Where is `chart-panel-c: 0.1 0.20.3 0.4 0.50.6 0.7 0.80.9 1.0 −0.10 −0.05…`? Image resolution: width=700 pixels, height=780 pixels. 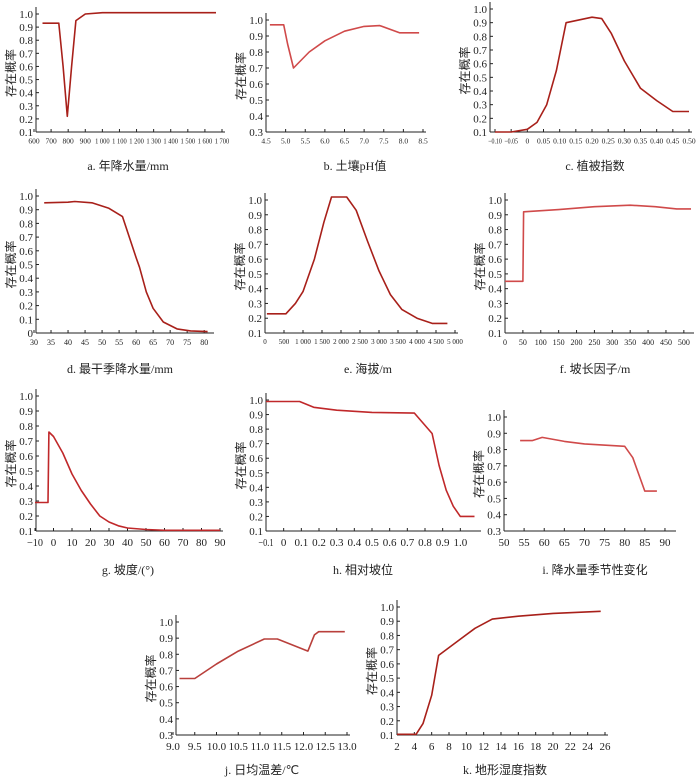
chart-panel-c: 0.1 0.20.3 0.4 0.50.6 0.7 0.80.9 1.0 −0.10 −0.05… is located at coordinates (576, 87).